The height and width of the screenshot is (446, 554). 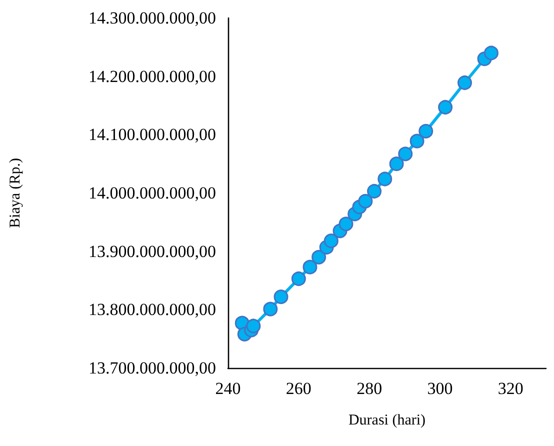 I want to click on y-tick-label: 14.000.000.000,00, so click(x=152, y=193).